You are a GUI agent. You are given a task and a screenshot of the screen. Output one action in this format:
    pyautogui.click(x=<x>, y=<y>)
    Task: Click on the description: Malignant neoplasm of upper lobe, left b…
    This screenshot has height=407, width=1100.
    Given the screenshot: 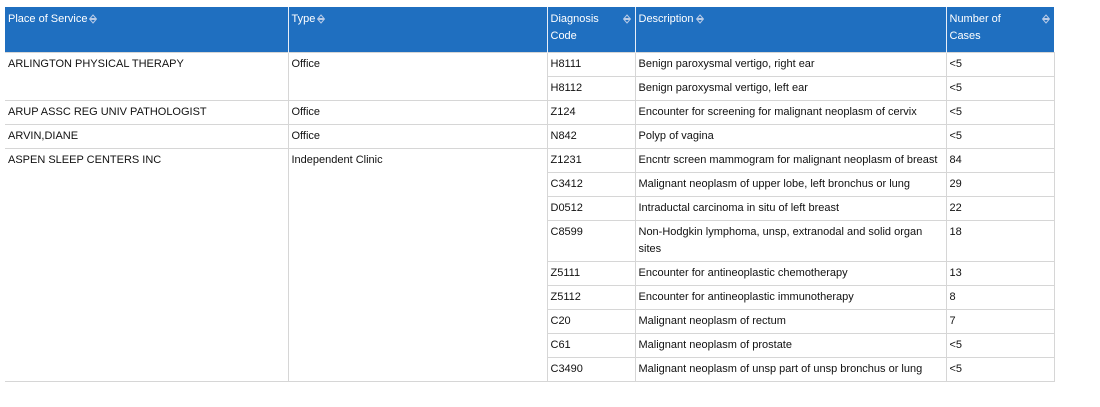 What is the action you would take?
    pyautogui.click(x=790, y=184)
    